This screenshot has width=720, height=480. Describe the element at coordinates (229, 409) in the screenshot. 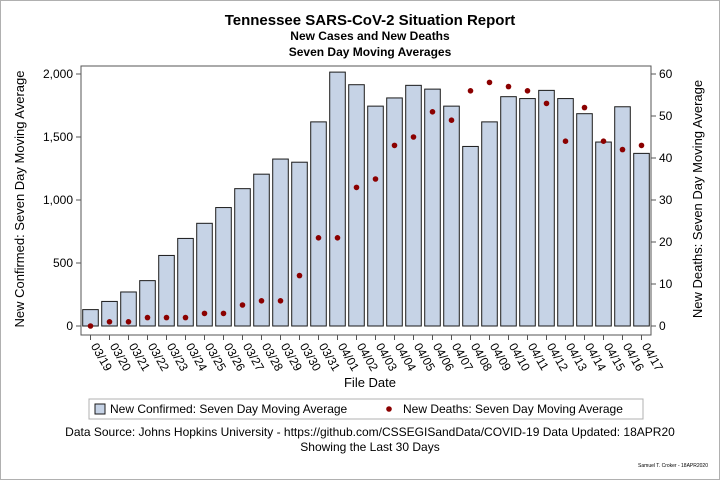

I see `legend-entry-cases: New Confirmed: Seven Day Moving Average` at that location.